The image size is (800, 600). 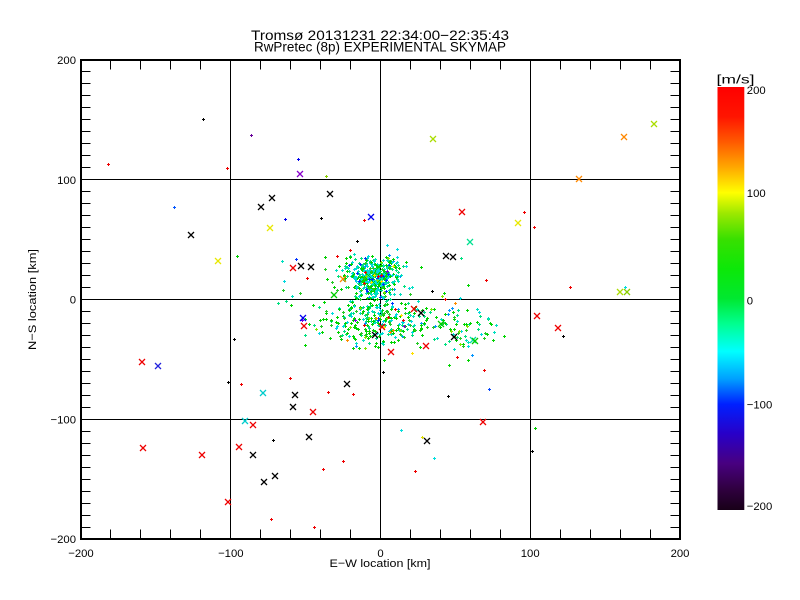 I want to click on svg-text: N−S location [km], so click(x=33, y=299).